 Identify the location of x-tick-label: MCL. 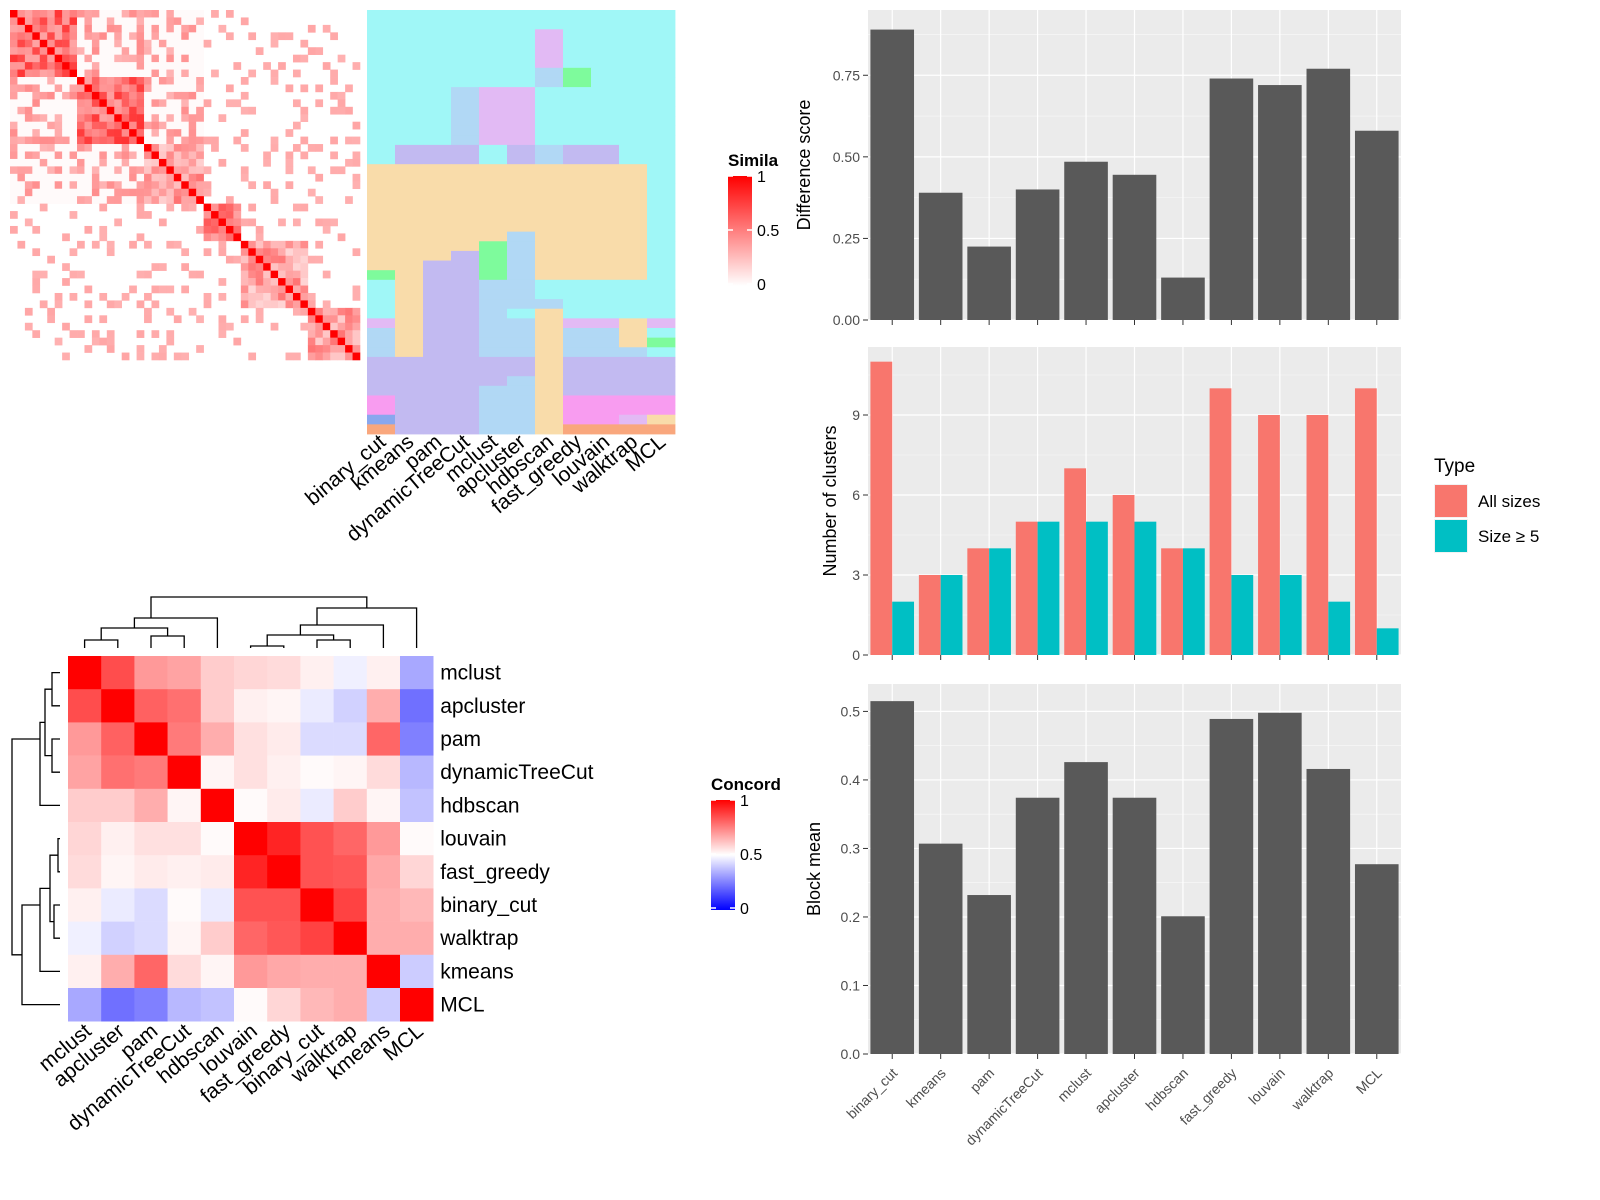
(1369, 1081).